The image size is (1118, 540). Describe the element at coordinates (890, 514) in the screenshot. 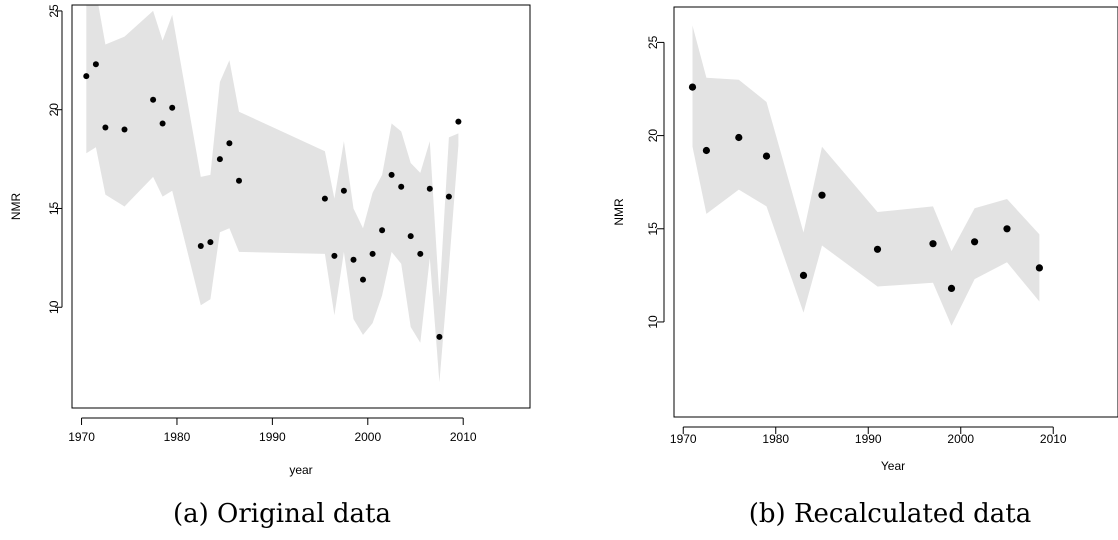

I see `subfigure-caption: (b) Recalculated data` at that location.